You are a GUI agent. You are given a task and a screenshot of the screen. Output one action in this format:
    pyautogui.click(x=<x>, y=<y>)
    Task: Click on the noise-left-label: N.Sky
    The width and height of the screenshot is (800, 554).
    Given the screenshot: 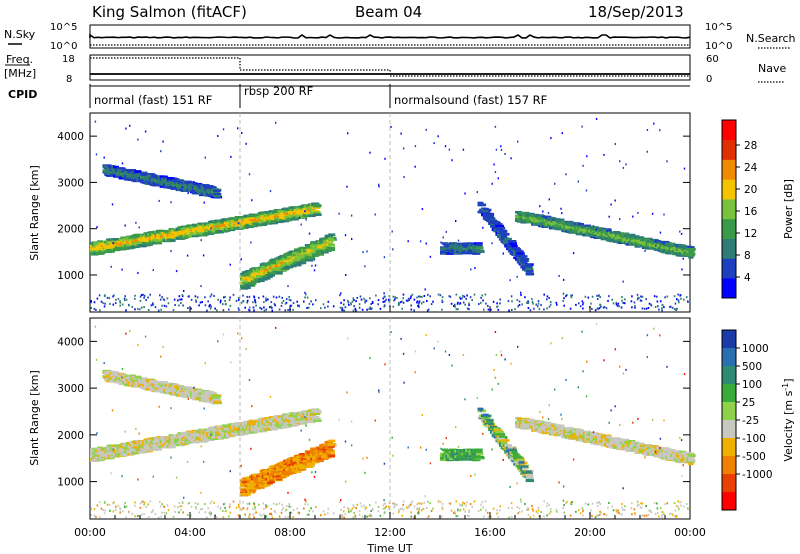 What is the action you would take?
    pyautogui.click(x=20, y=34)
    